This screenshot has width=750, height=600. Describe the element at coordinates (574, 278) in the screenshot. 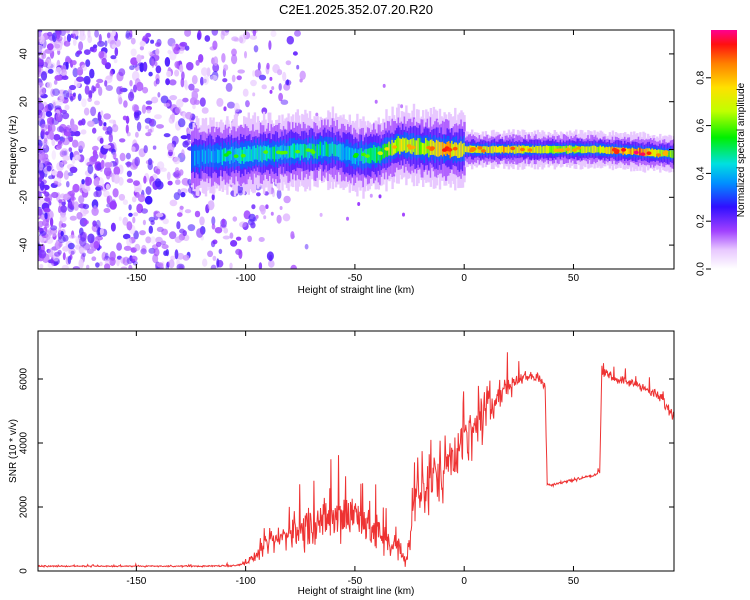

I see `x-tick-label: 50` at that location.